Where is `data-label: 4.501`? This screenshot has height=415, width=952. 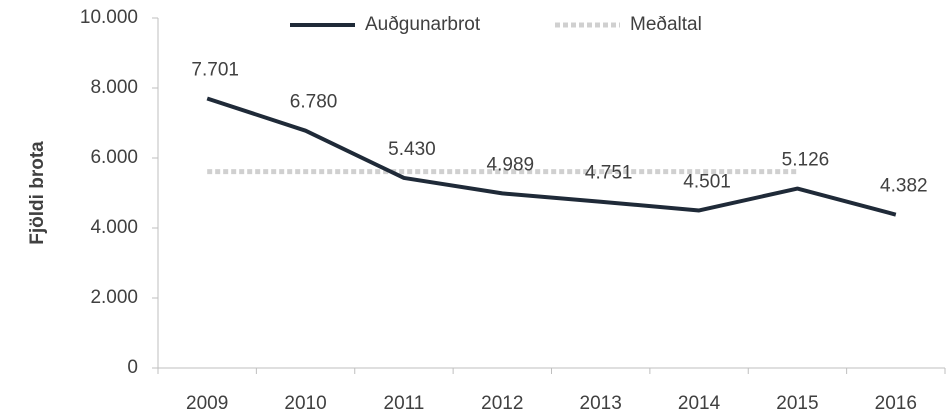
data-label: 4.501 is located at coordinates (707, 181).